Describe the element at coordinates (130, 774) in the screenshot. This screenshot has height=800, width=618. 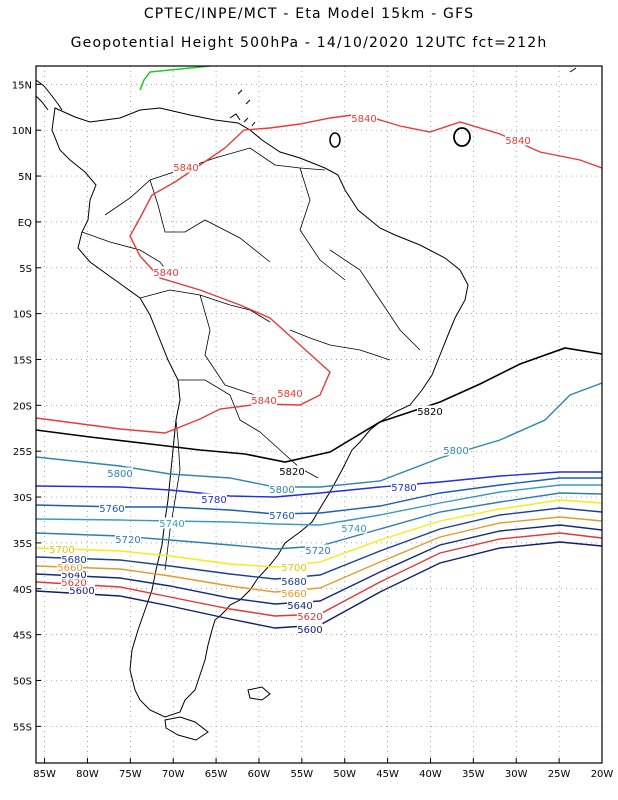
I see `lon-tick-label: 75W` at that location.